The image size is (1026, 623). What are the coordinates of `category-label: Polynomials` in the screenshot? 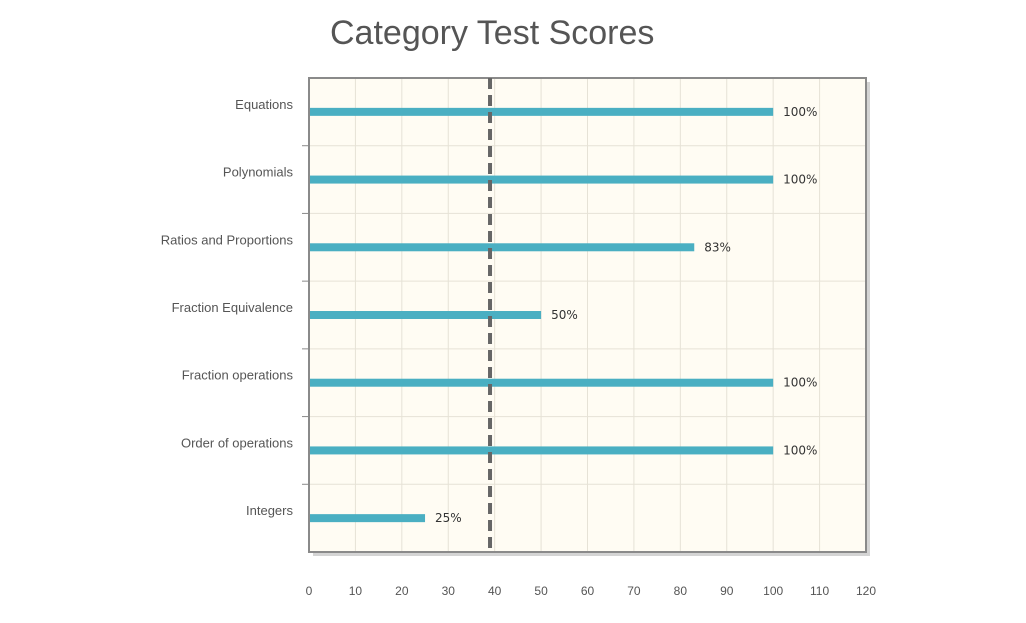 It's located at (258, 172).